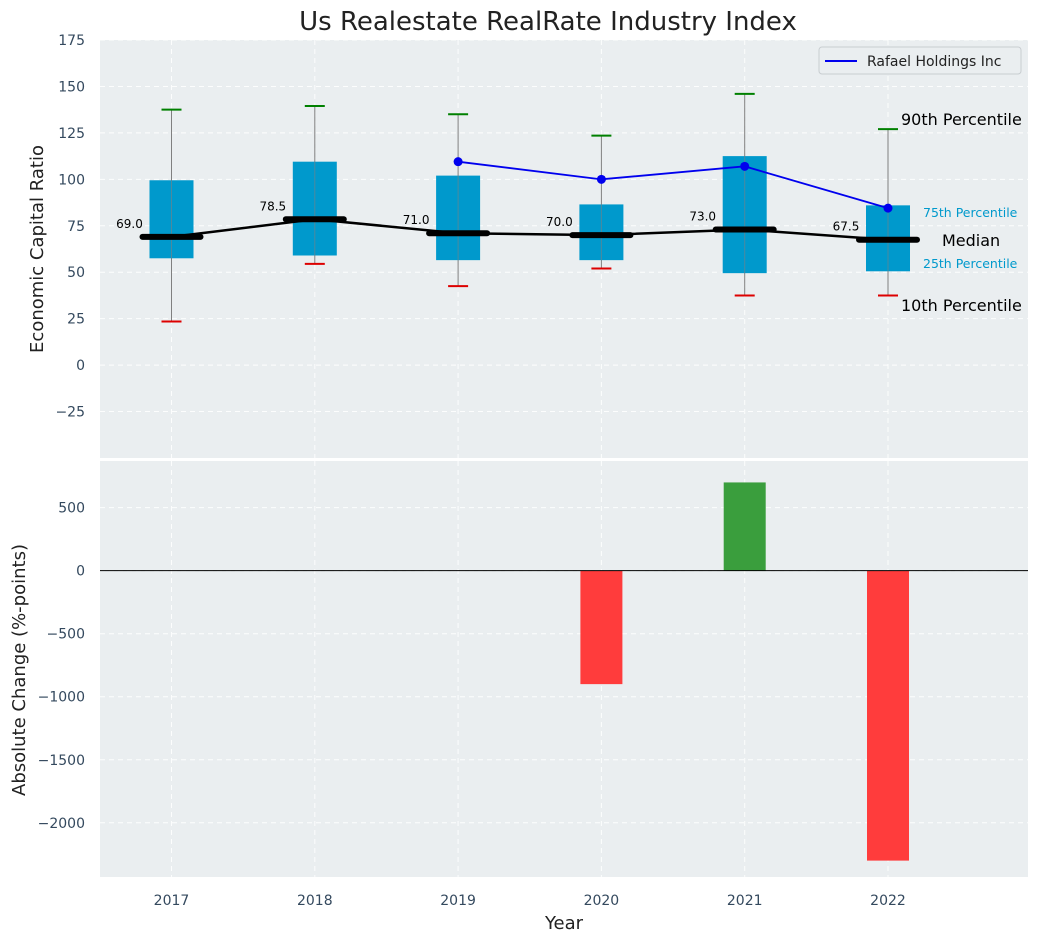  I want to click on company-series, so click(673, 185).